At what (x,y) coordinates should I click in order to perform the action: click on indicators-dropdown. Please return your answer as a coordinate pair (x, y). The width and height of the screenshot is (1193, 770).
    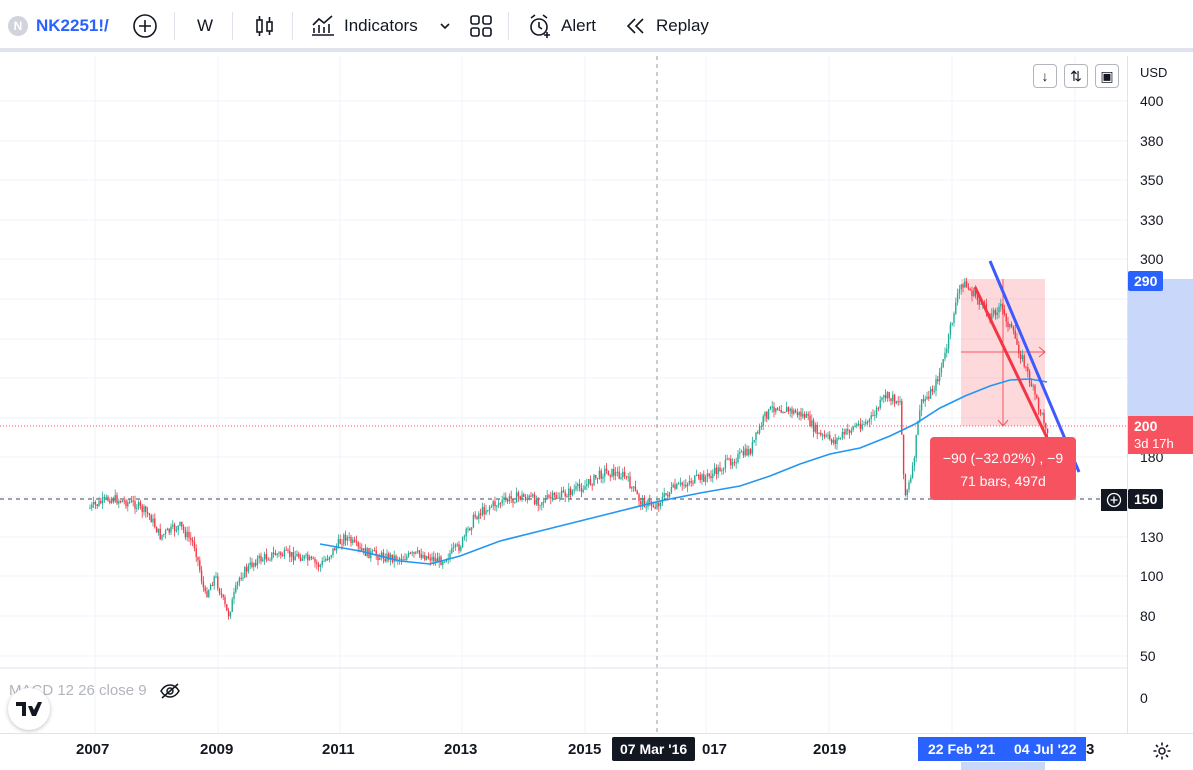
    Looking at the image, I should click on (445, 26).